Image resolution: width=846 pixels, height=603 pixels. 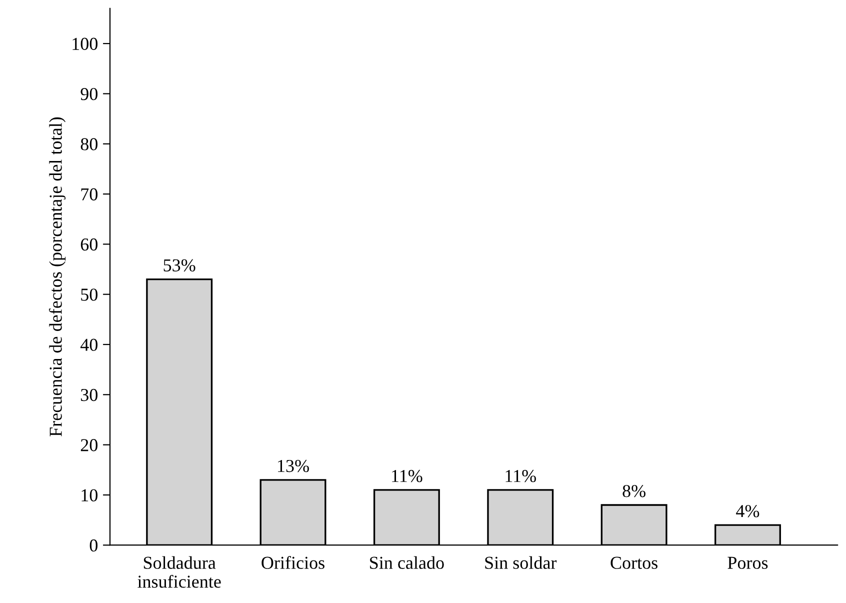 I want to click on data-label: 8%, so click(x=634, y=491).